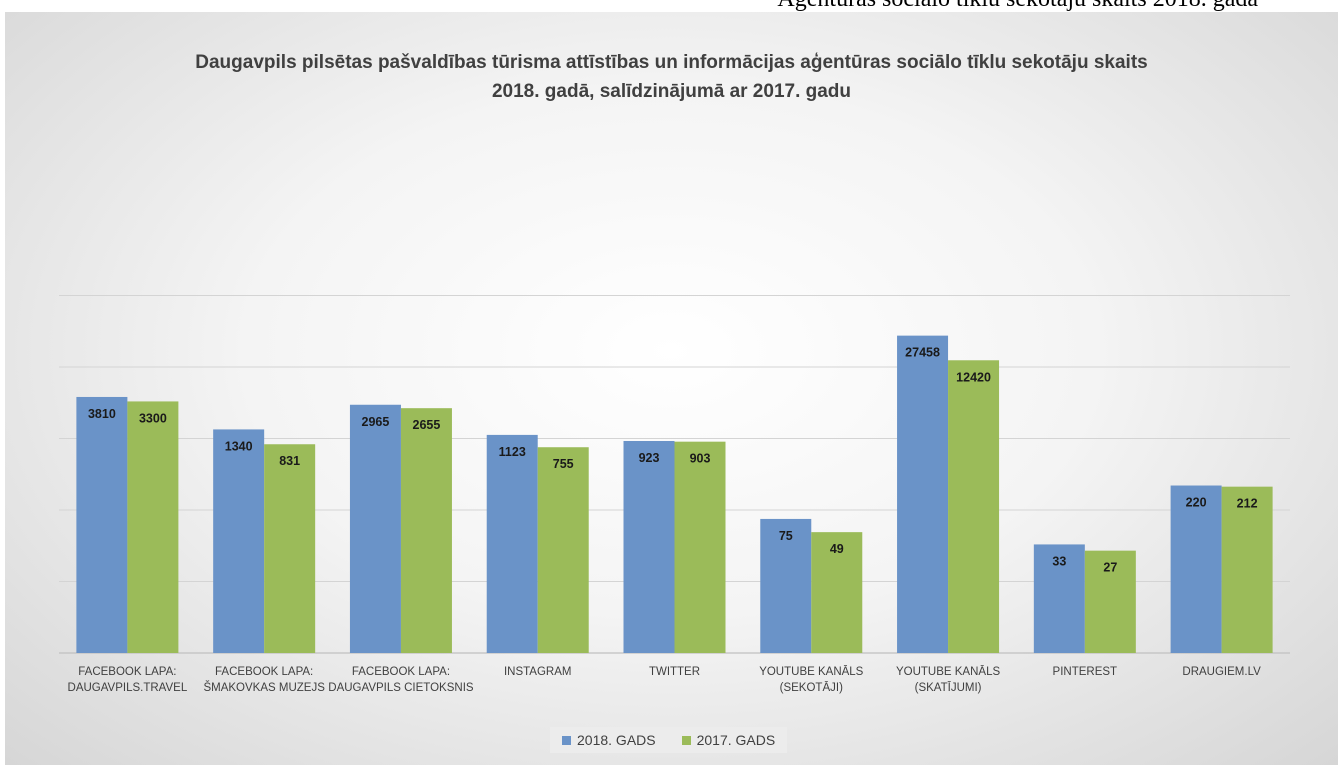 The height and width of the screenshot is (765, 1340). I want to click on data-label: 220, so click(1196, 503).